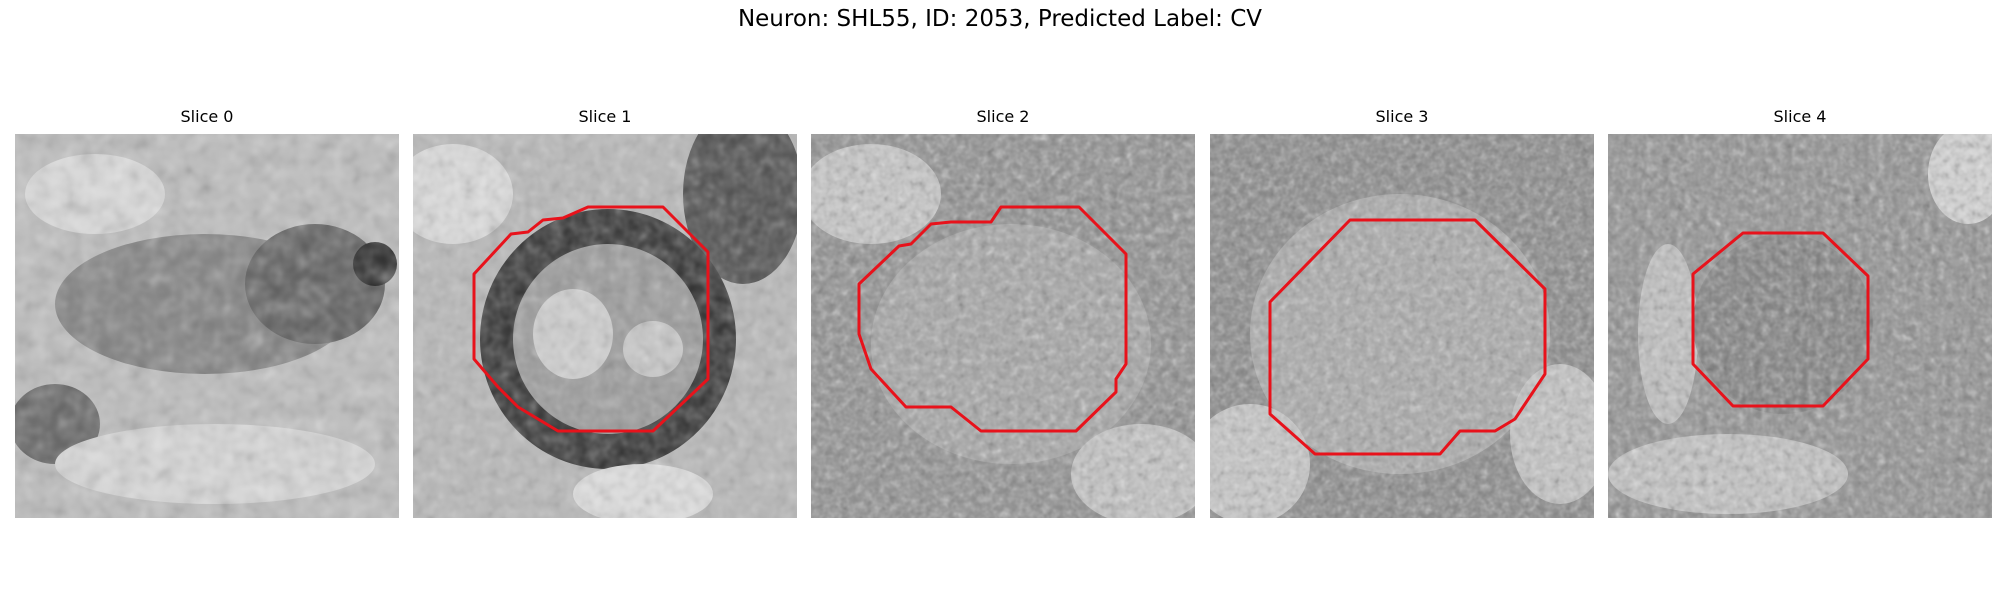  I want to click on slice-title-1: Slice 1, so click(605, 116).